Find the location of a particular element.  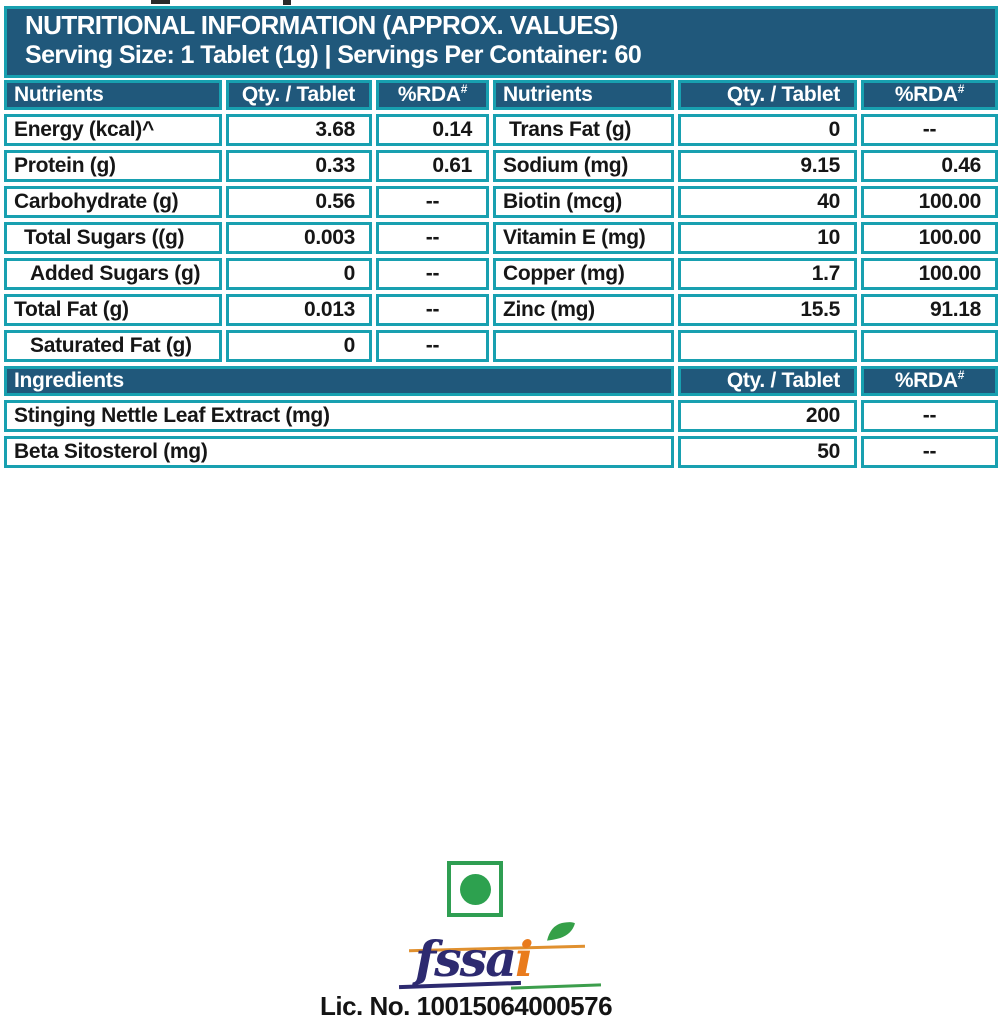

ingredients-col-rda: %RDA# is located at coordinates (929, 381).